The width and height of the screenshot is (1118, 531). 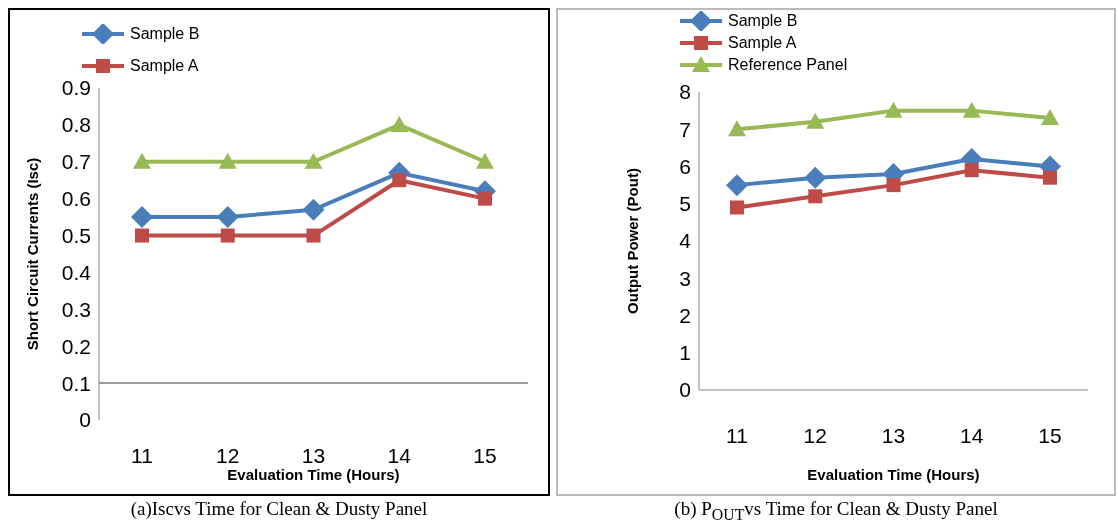 I want to click on y-axis-title: Short Circuit Currents (Isc), so click(x=33, y=254).